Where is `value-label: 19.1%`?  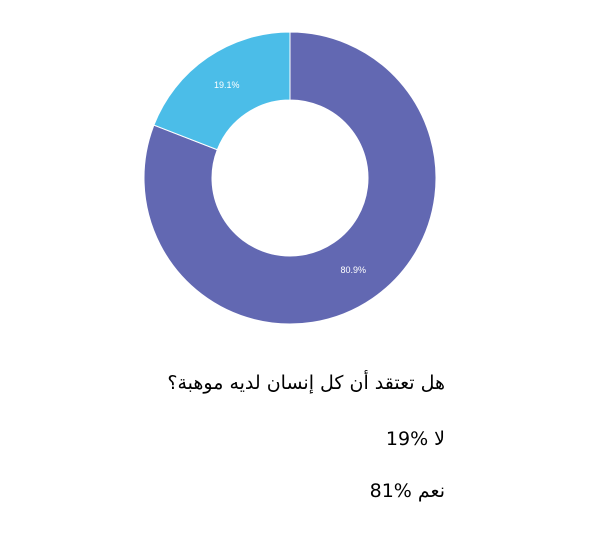 value-label: 19.1% is located at coordinates (227, 85).